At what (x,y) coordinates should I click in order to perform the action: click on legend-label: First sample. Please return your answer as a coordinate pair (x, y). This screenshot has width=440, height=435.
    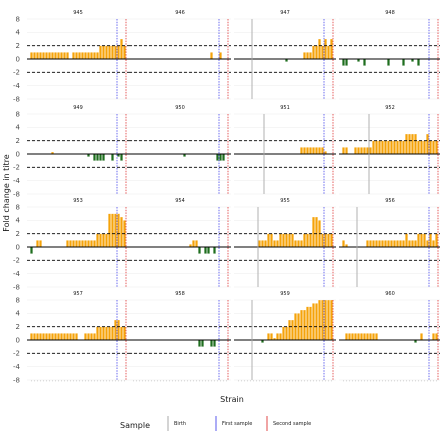
    Looking at the image, I should click on (237, 424).